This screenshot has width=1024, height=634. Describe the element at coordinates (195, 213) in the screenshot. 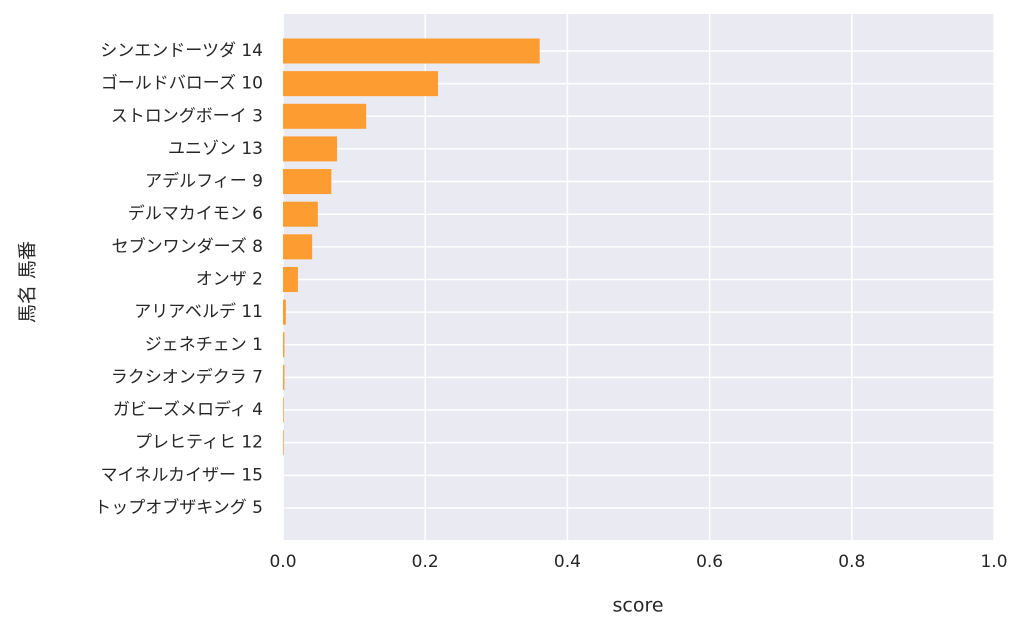

I see `y-tick-label: デルマカイモン 6` at that location.